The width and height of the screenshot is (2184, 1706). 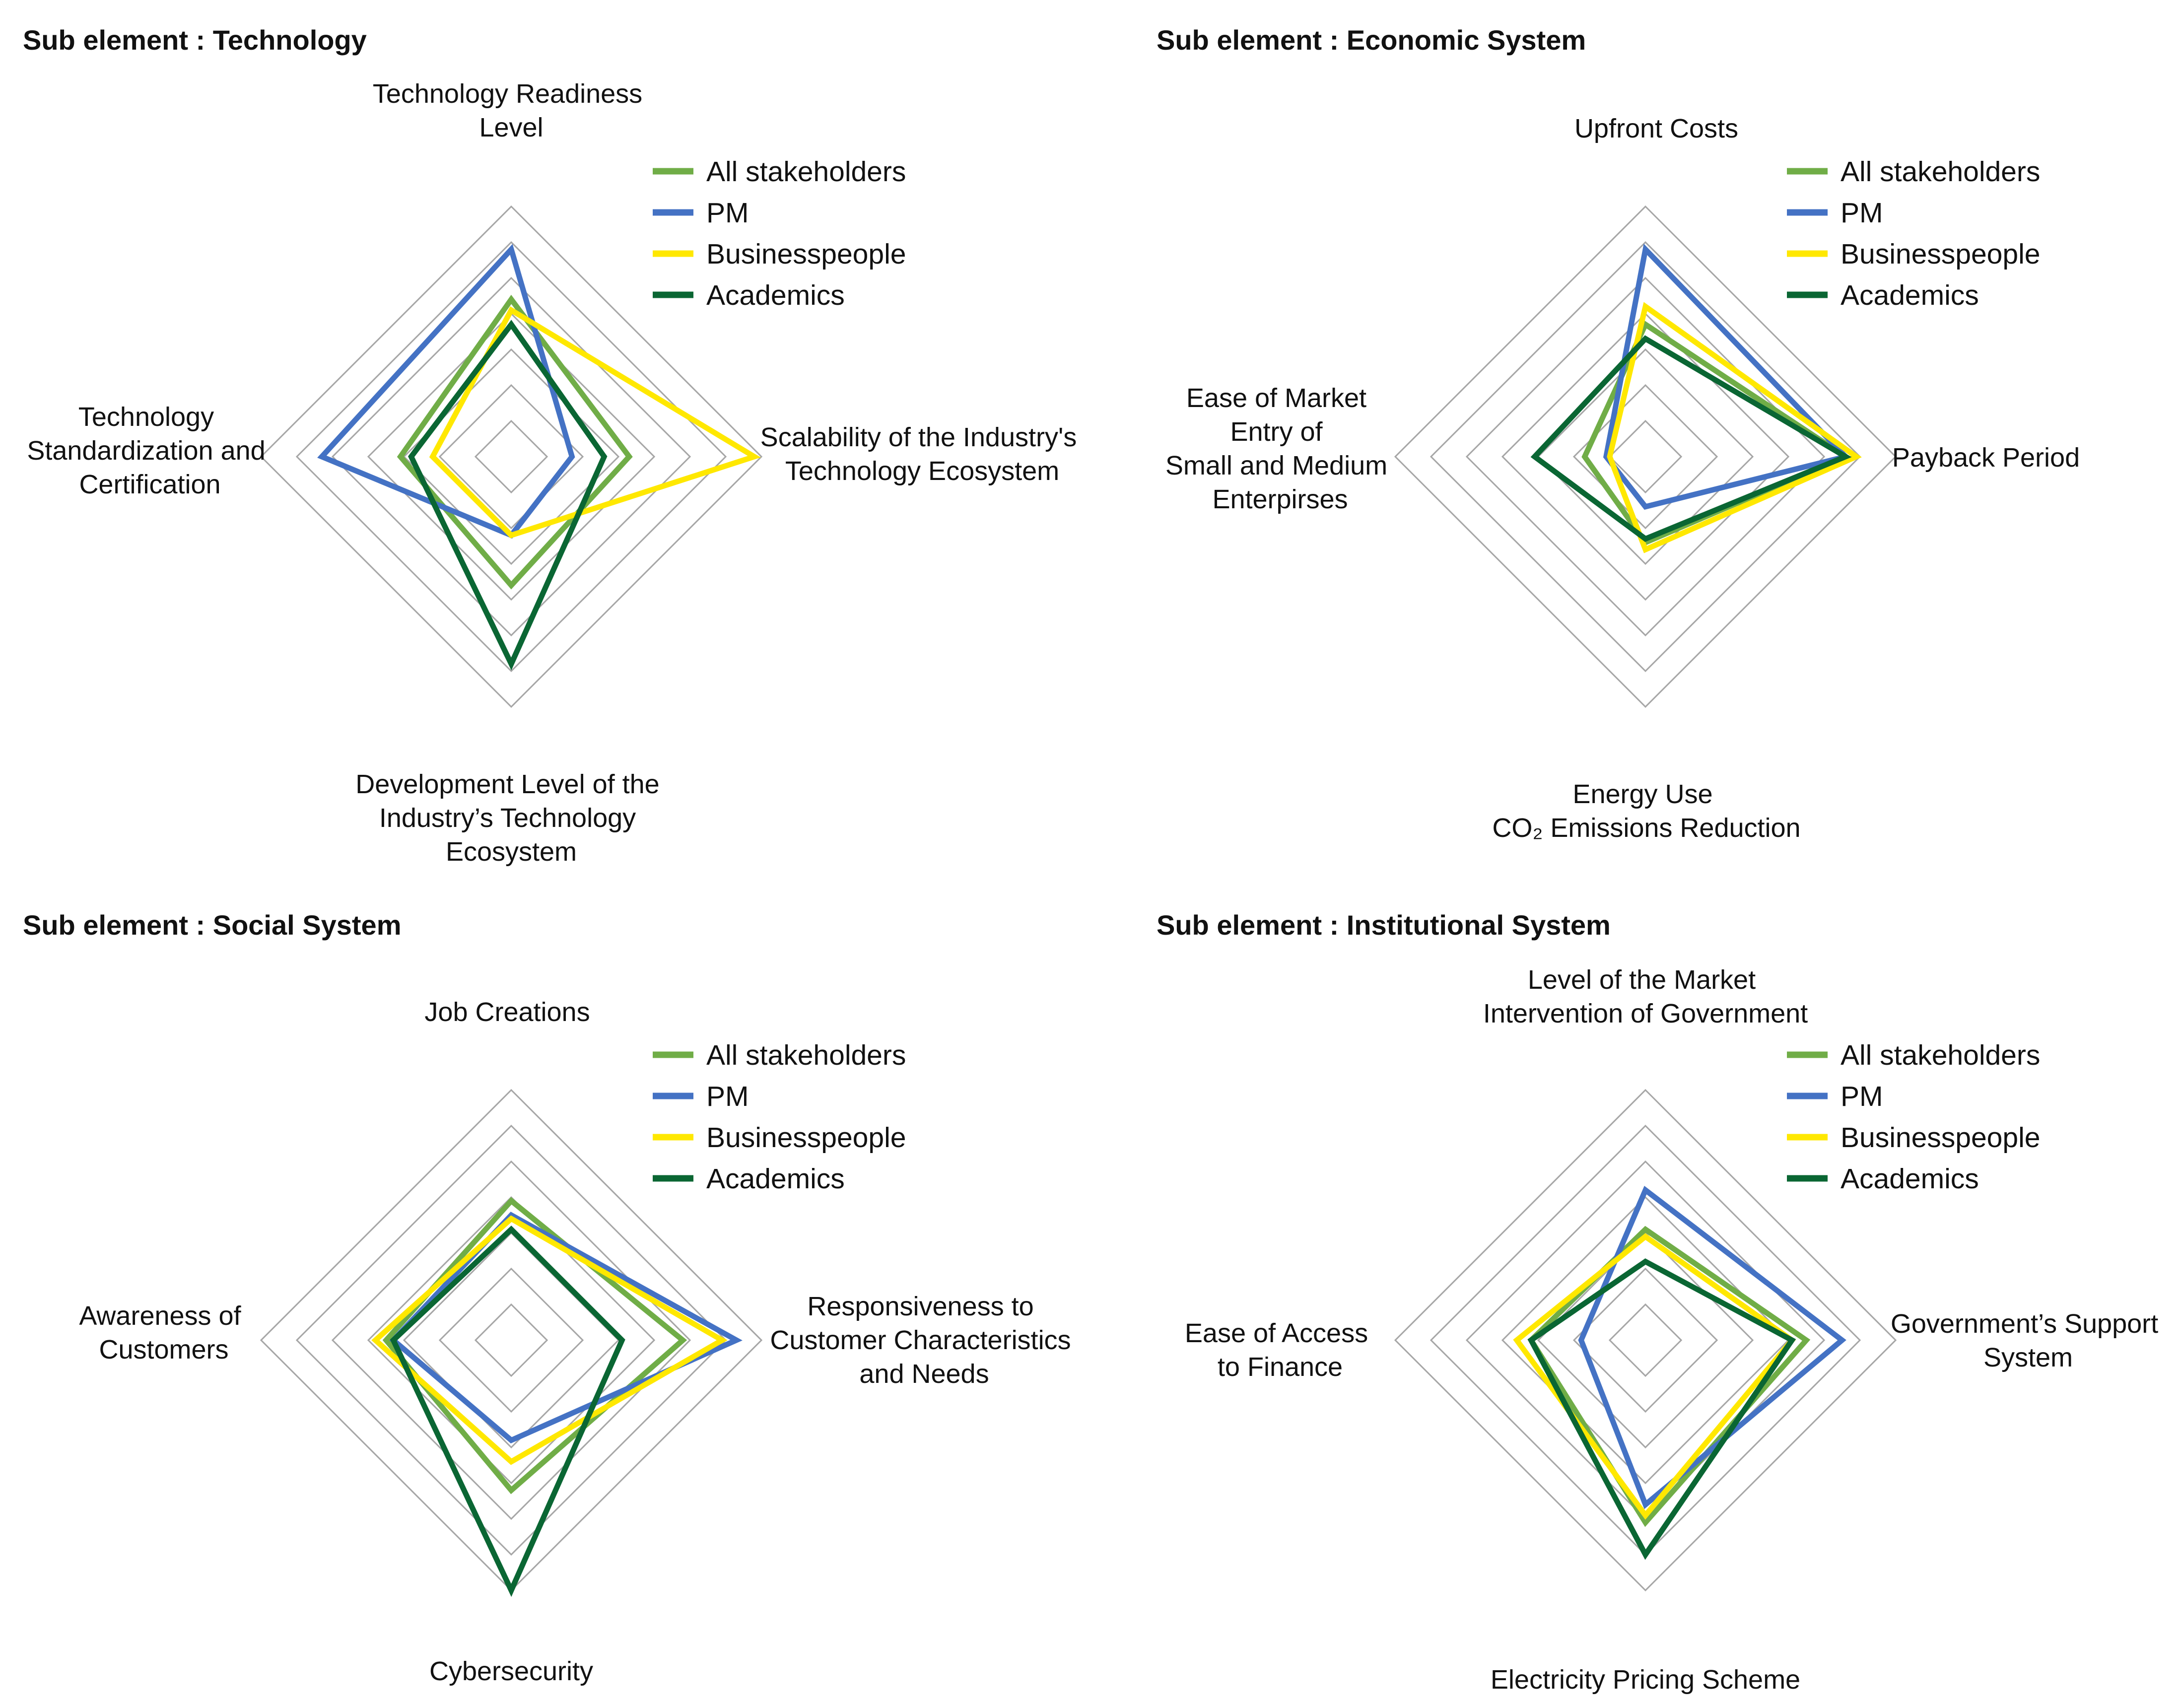 What do you see at coordinates (146, 451) in the screenshot?
I see `axis-label-line: Standardization and` at bounding box center [146, 451].